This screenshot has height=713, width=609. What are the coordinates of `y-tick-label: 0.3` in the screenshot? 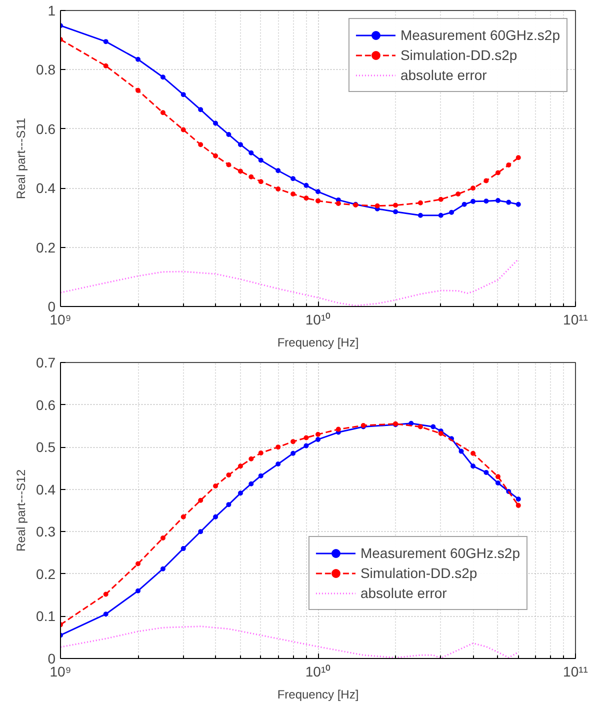 It's located at (46, 532).